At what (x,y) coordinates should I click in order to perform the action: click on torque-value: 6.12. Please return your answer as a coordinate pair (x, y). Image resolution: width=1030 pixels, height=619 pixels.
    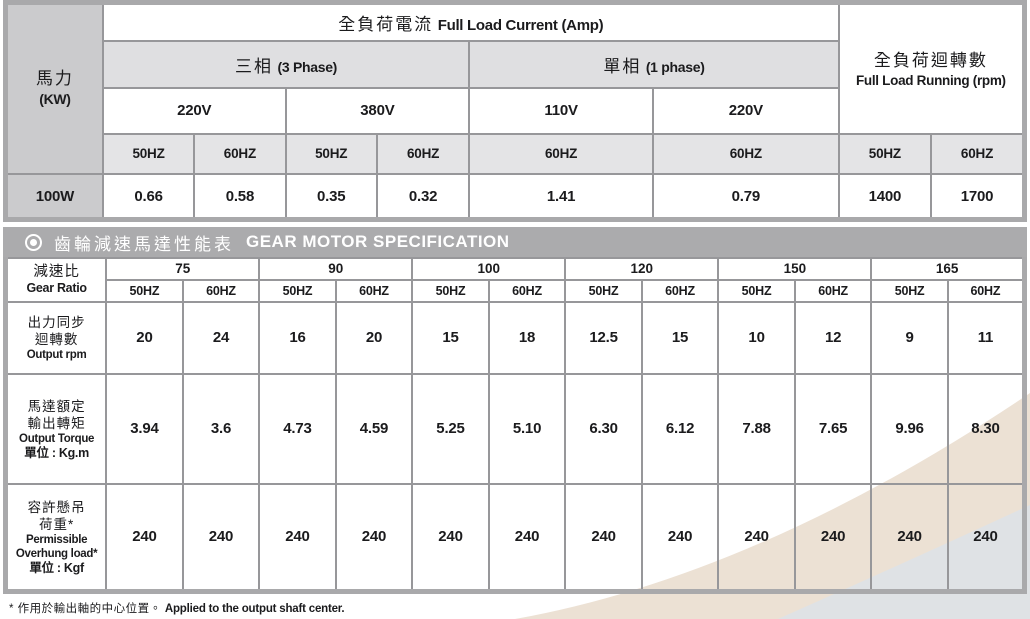
    Looking at the image, I should click on (680, 429).